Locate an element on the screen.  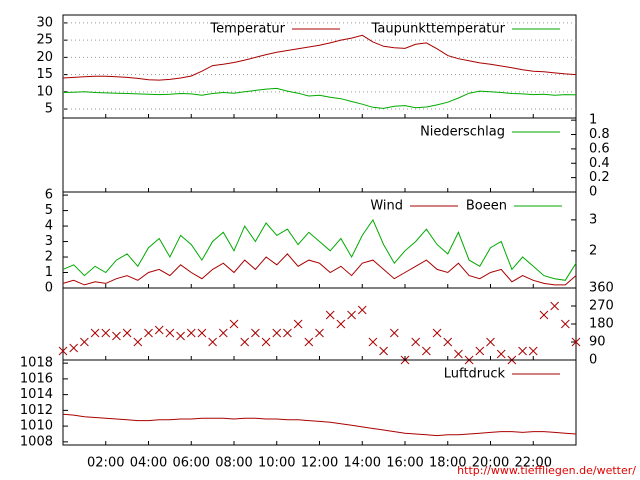
y-tick-label: 3 is located at coordinates (49, 241).